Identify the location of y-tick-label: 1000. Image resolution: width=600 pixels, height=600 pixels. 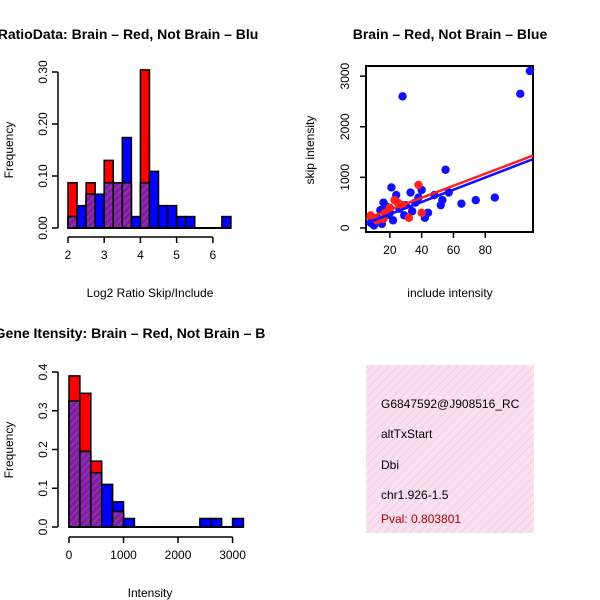
(345, 177).